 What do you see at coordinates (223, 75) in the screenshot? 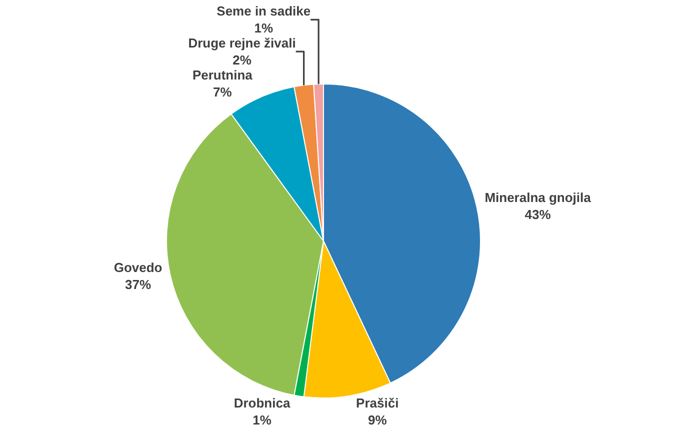
I see `slice-label: Perutnina` at bounding box center [223, 75].